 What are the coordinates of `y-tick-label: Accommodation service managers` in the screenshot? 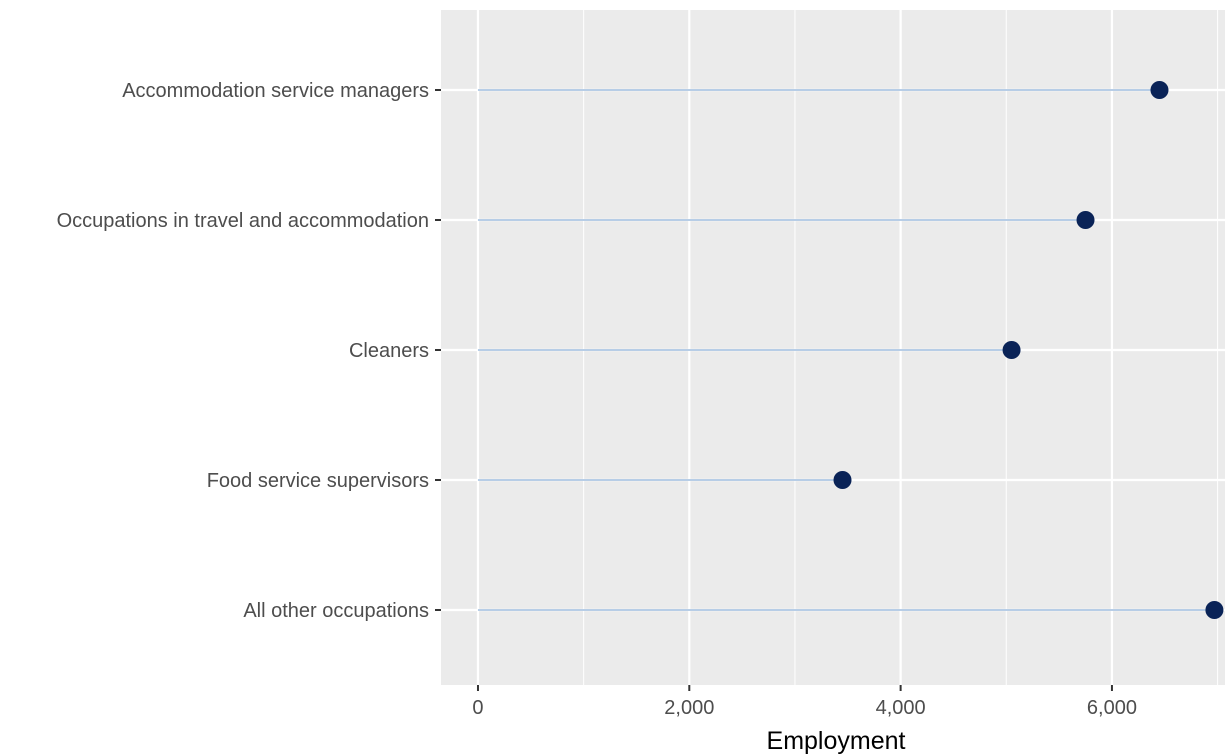 It's located at (275, 91).